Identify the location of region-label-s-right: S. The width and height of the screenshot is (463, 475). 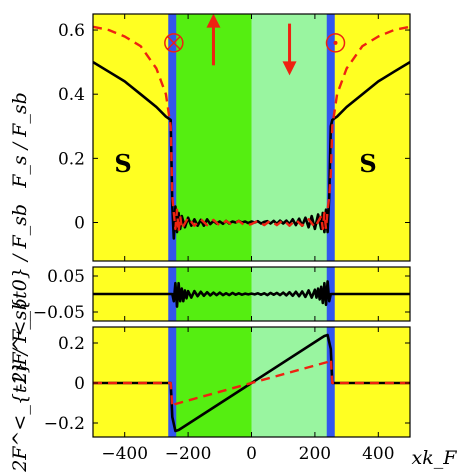
(367, 163).